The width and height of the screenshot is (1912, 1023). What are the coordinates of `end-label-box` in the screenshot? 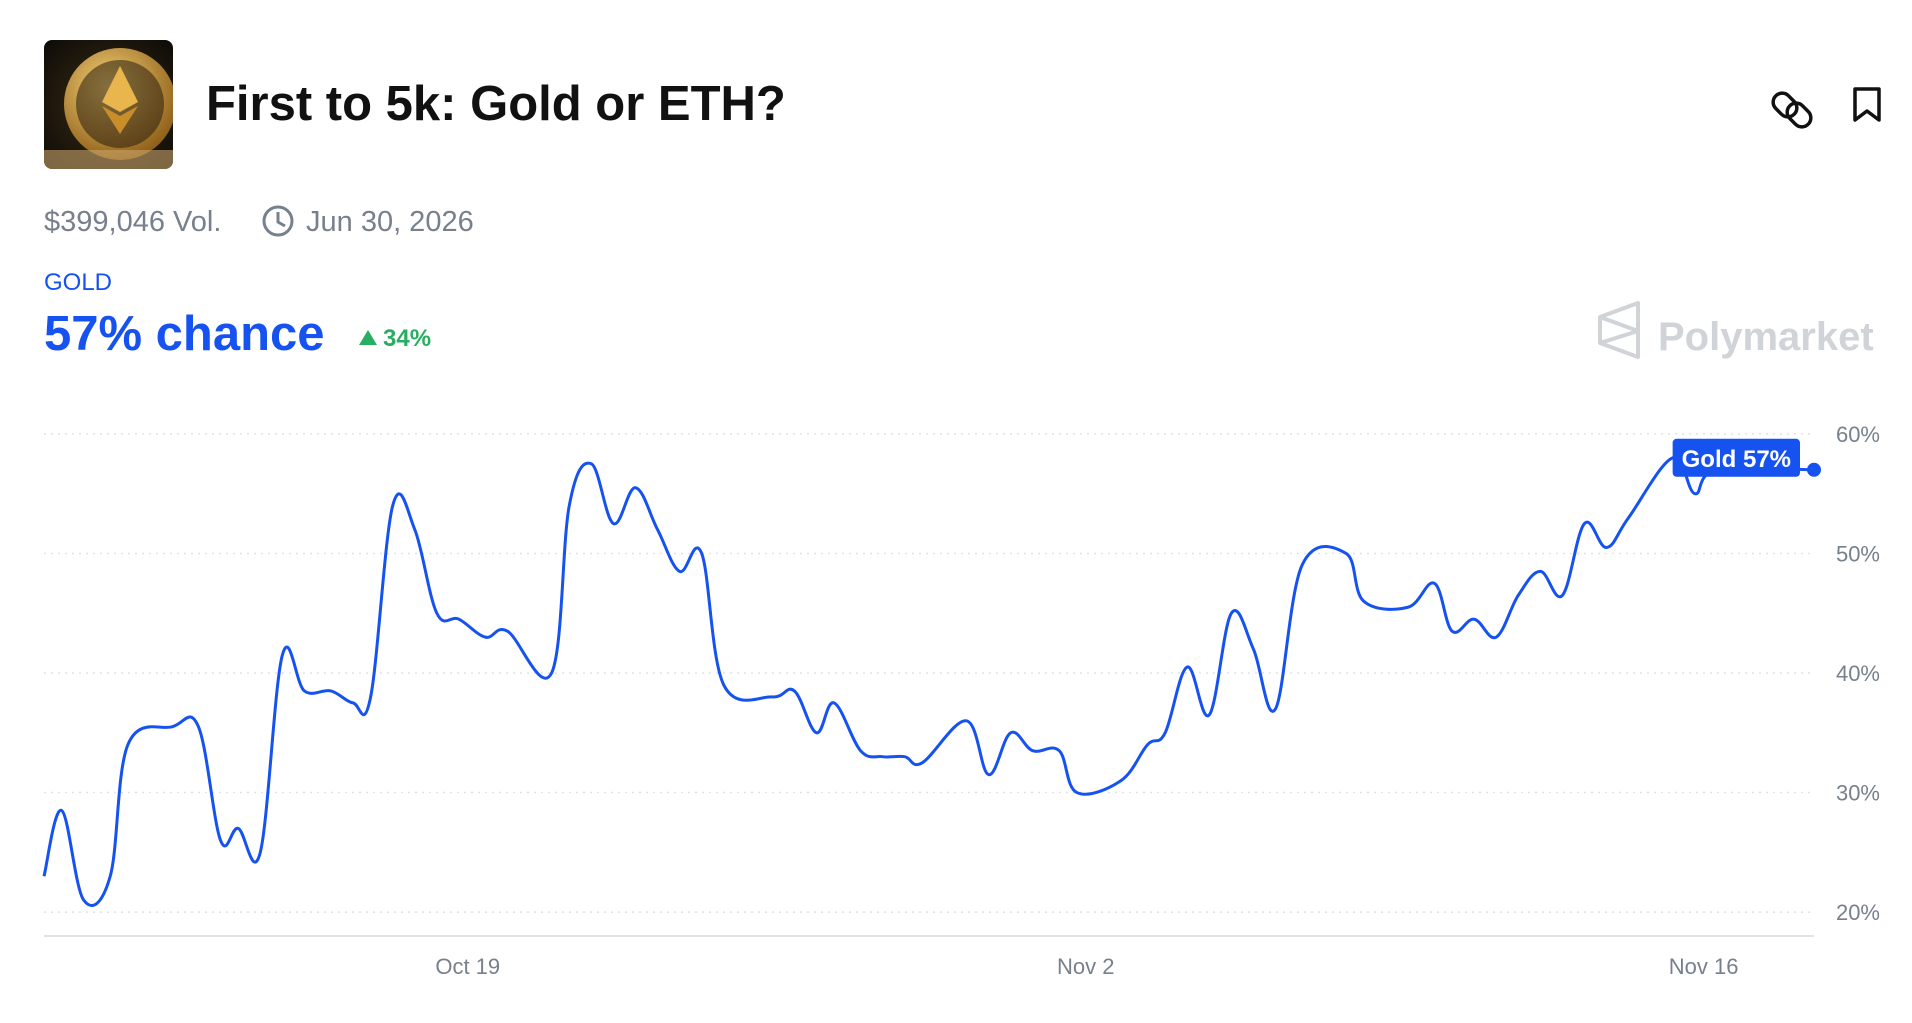 It's located at (1736, 457).